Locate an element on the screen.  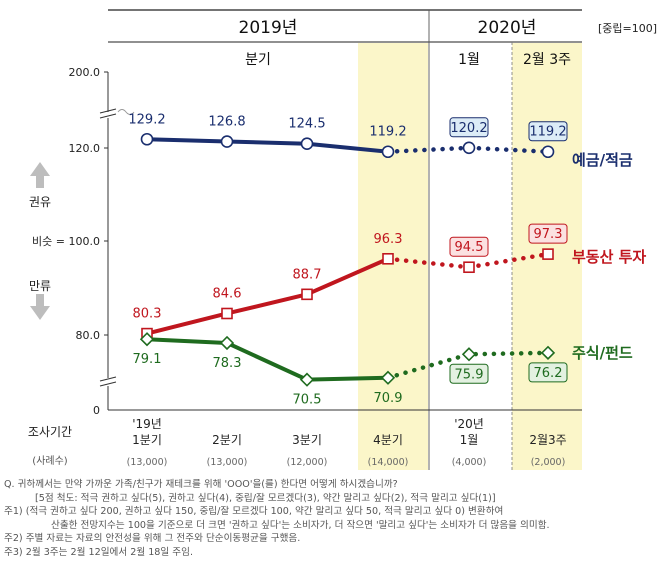
up-arrow-icon is located at coordinates (40, 175).